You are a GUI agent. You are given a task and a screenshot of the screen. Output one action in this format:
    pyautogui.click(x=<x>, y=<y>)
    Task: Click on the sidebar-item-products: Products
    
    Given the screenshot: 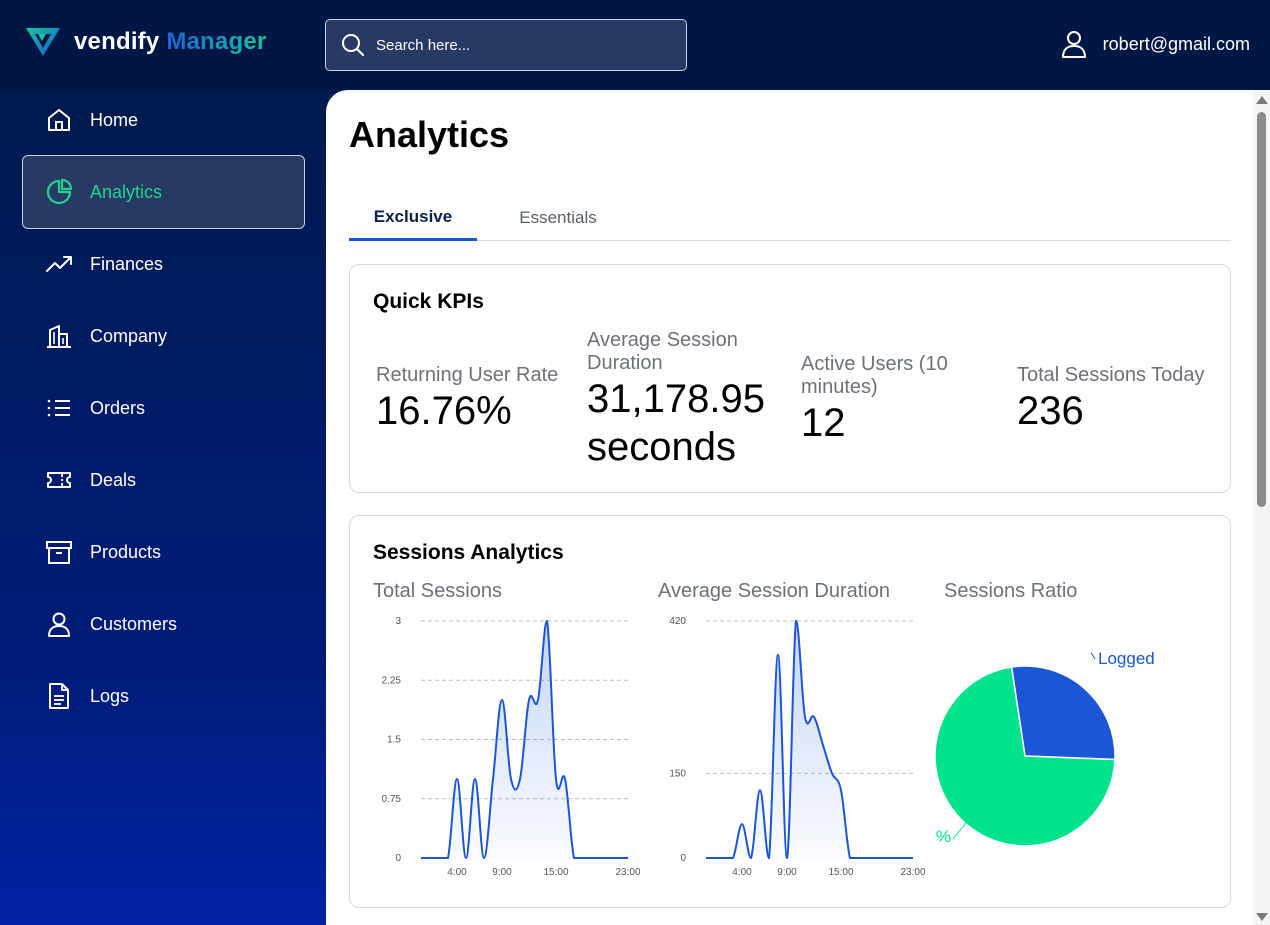 What is the action you would take?
    pyautogui.click(x=163, y=552)
    